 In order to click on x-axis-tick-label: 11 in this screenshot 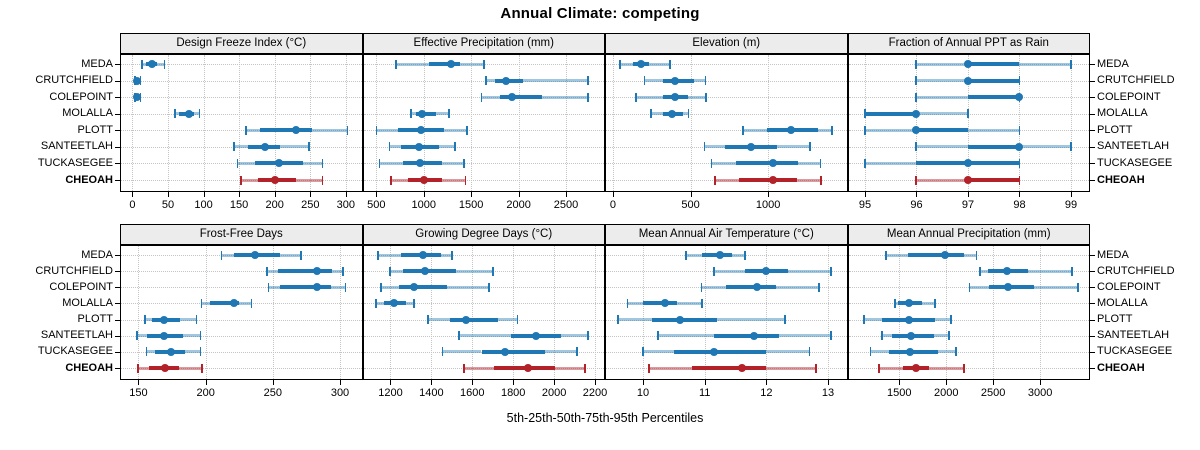, I will do `click(704, 393)`.